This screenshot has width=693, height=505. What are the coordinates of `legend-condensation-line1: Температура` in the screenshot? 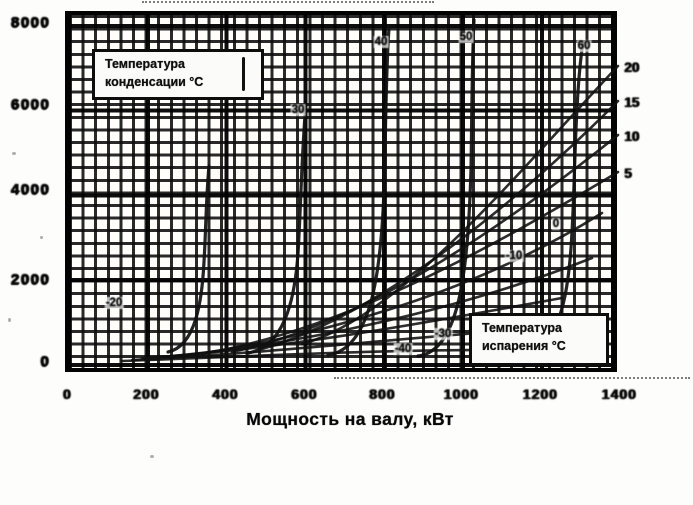 It's located at (145, 64).